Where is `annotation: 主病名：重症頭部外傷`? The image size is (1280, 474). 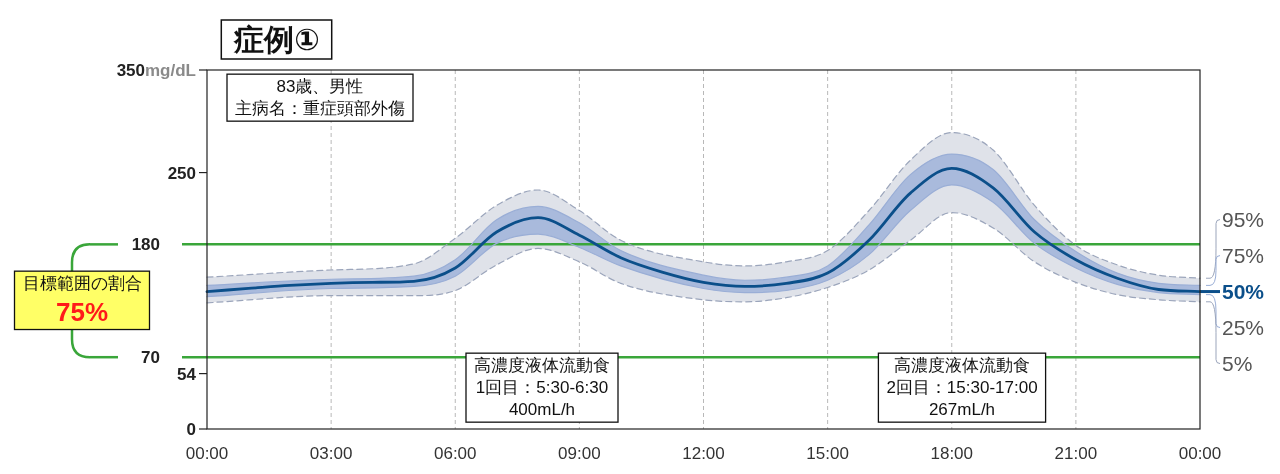
annotation: 主病名：重症頭部外傷 is located at coordinates (320, 109).